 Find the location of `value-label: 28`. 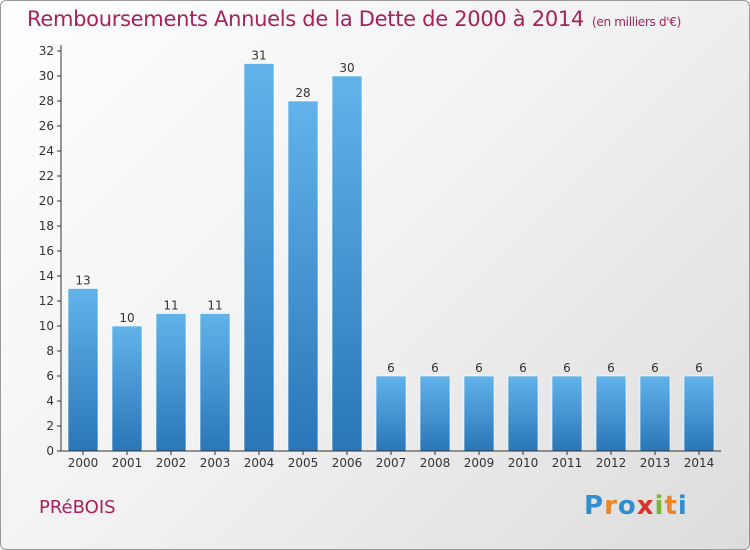

value-label: 28 is located at coordinates (302, 93).